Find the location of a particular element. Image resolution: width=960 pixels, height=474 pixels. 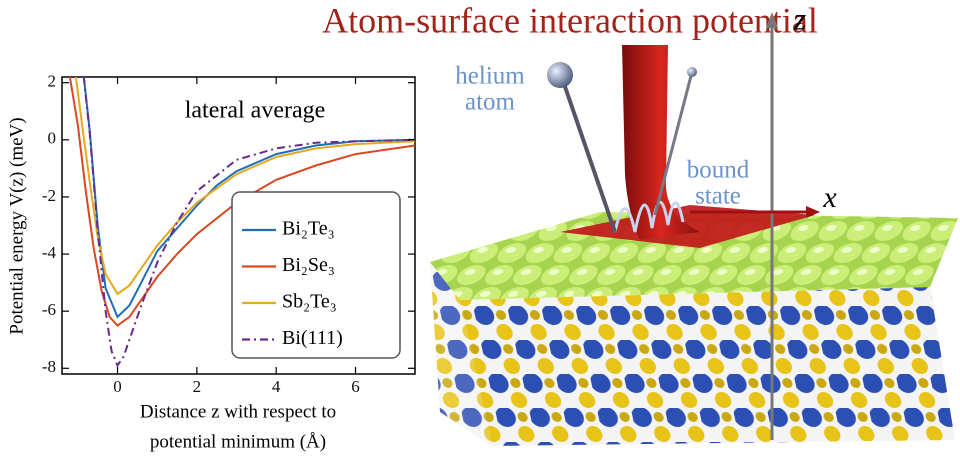

y-tick-label: -6 is located at coordinates (49, 309).